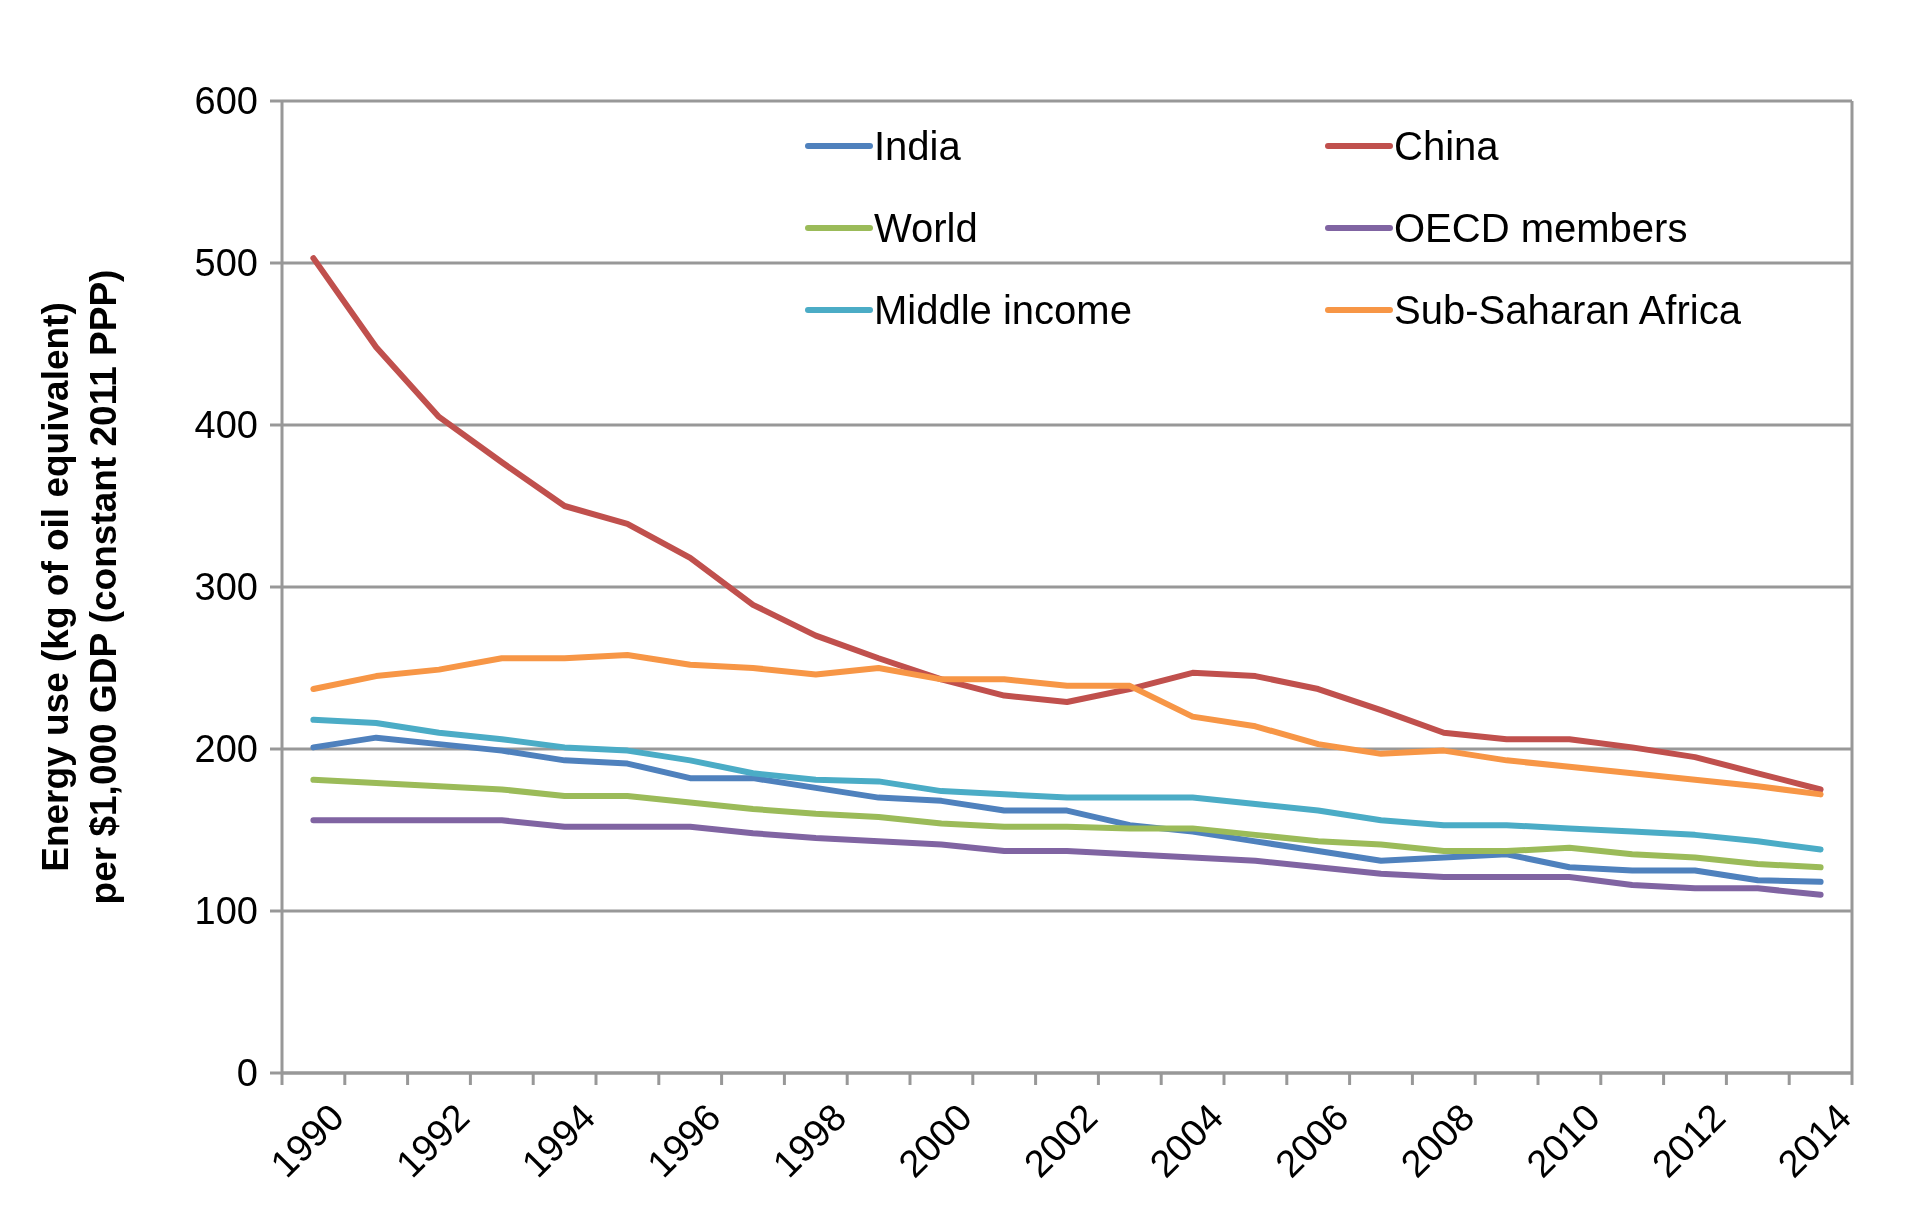 The width and height of the screenshot is (1911, 1218). I want to click on y-tick-label: 200, so click(226, 749).